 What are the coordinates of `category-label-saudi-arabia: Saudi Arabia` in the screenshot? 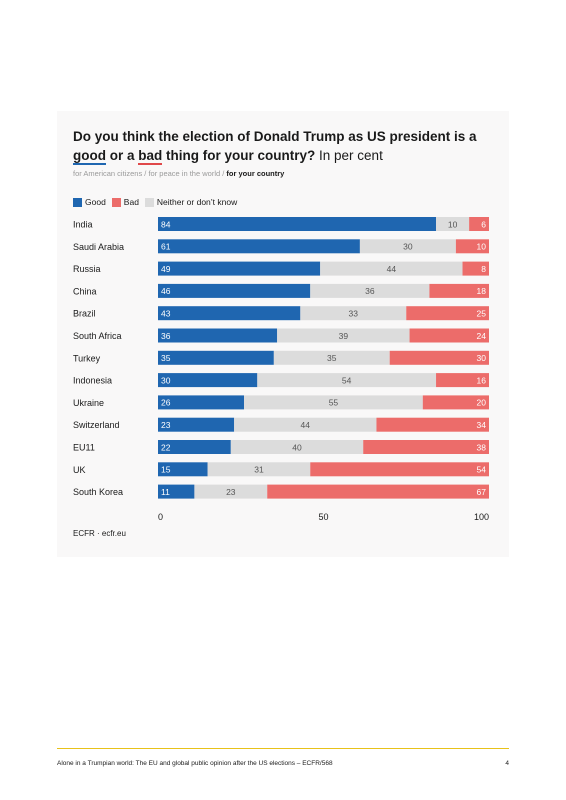 It's located at (98, 247).